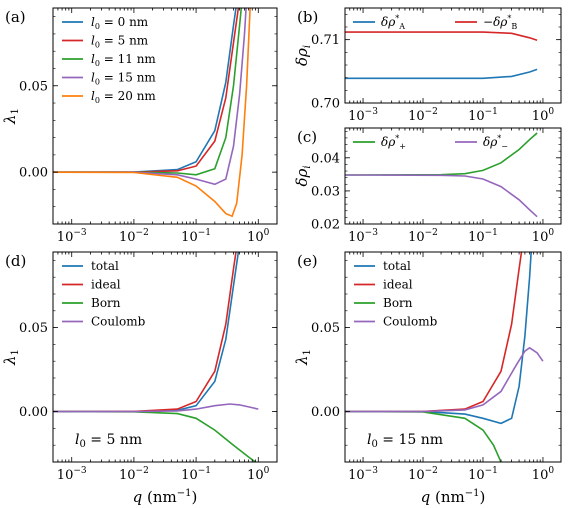 Image resolution: width=582 pixels, height=508 pixels. Describe the element at coordinates (120, 42) in the screenshot. I see `legend-label: l0 = 5 nm` at that location.